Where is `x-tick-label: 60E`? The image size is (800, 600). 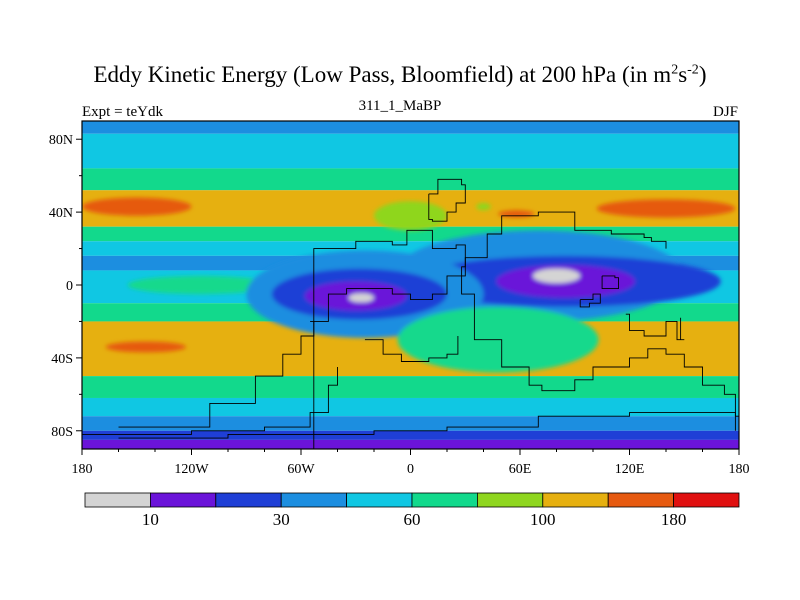 x-tick-label: 60E is located at coordinates (520, 469).